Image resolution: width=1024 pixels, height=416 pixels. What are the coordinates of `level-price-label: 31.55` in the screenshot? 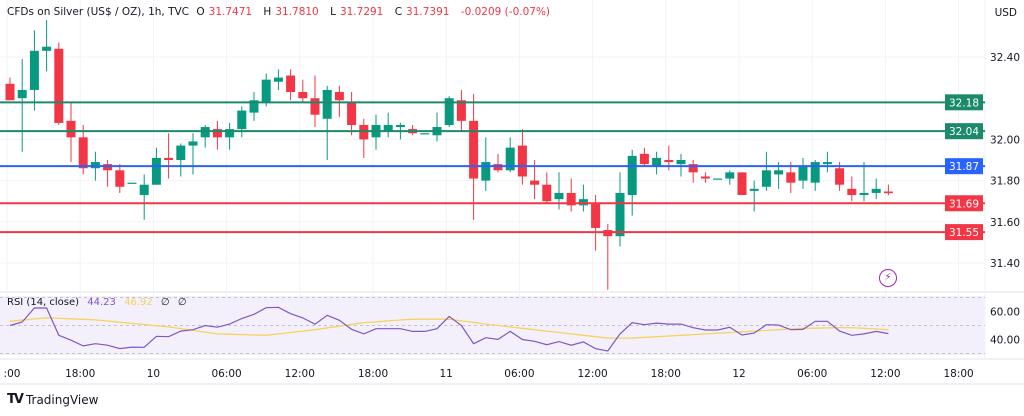 It's located at (964, 233).